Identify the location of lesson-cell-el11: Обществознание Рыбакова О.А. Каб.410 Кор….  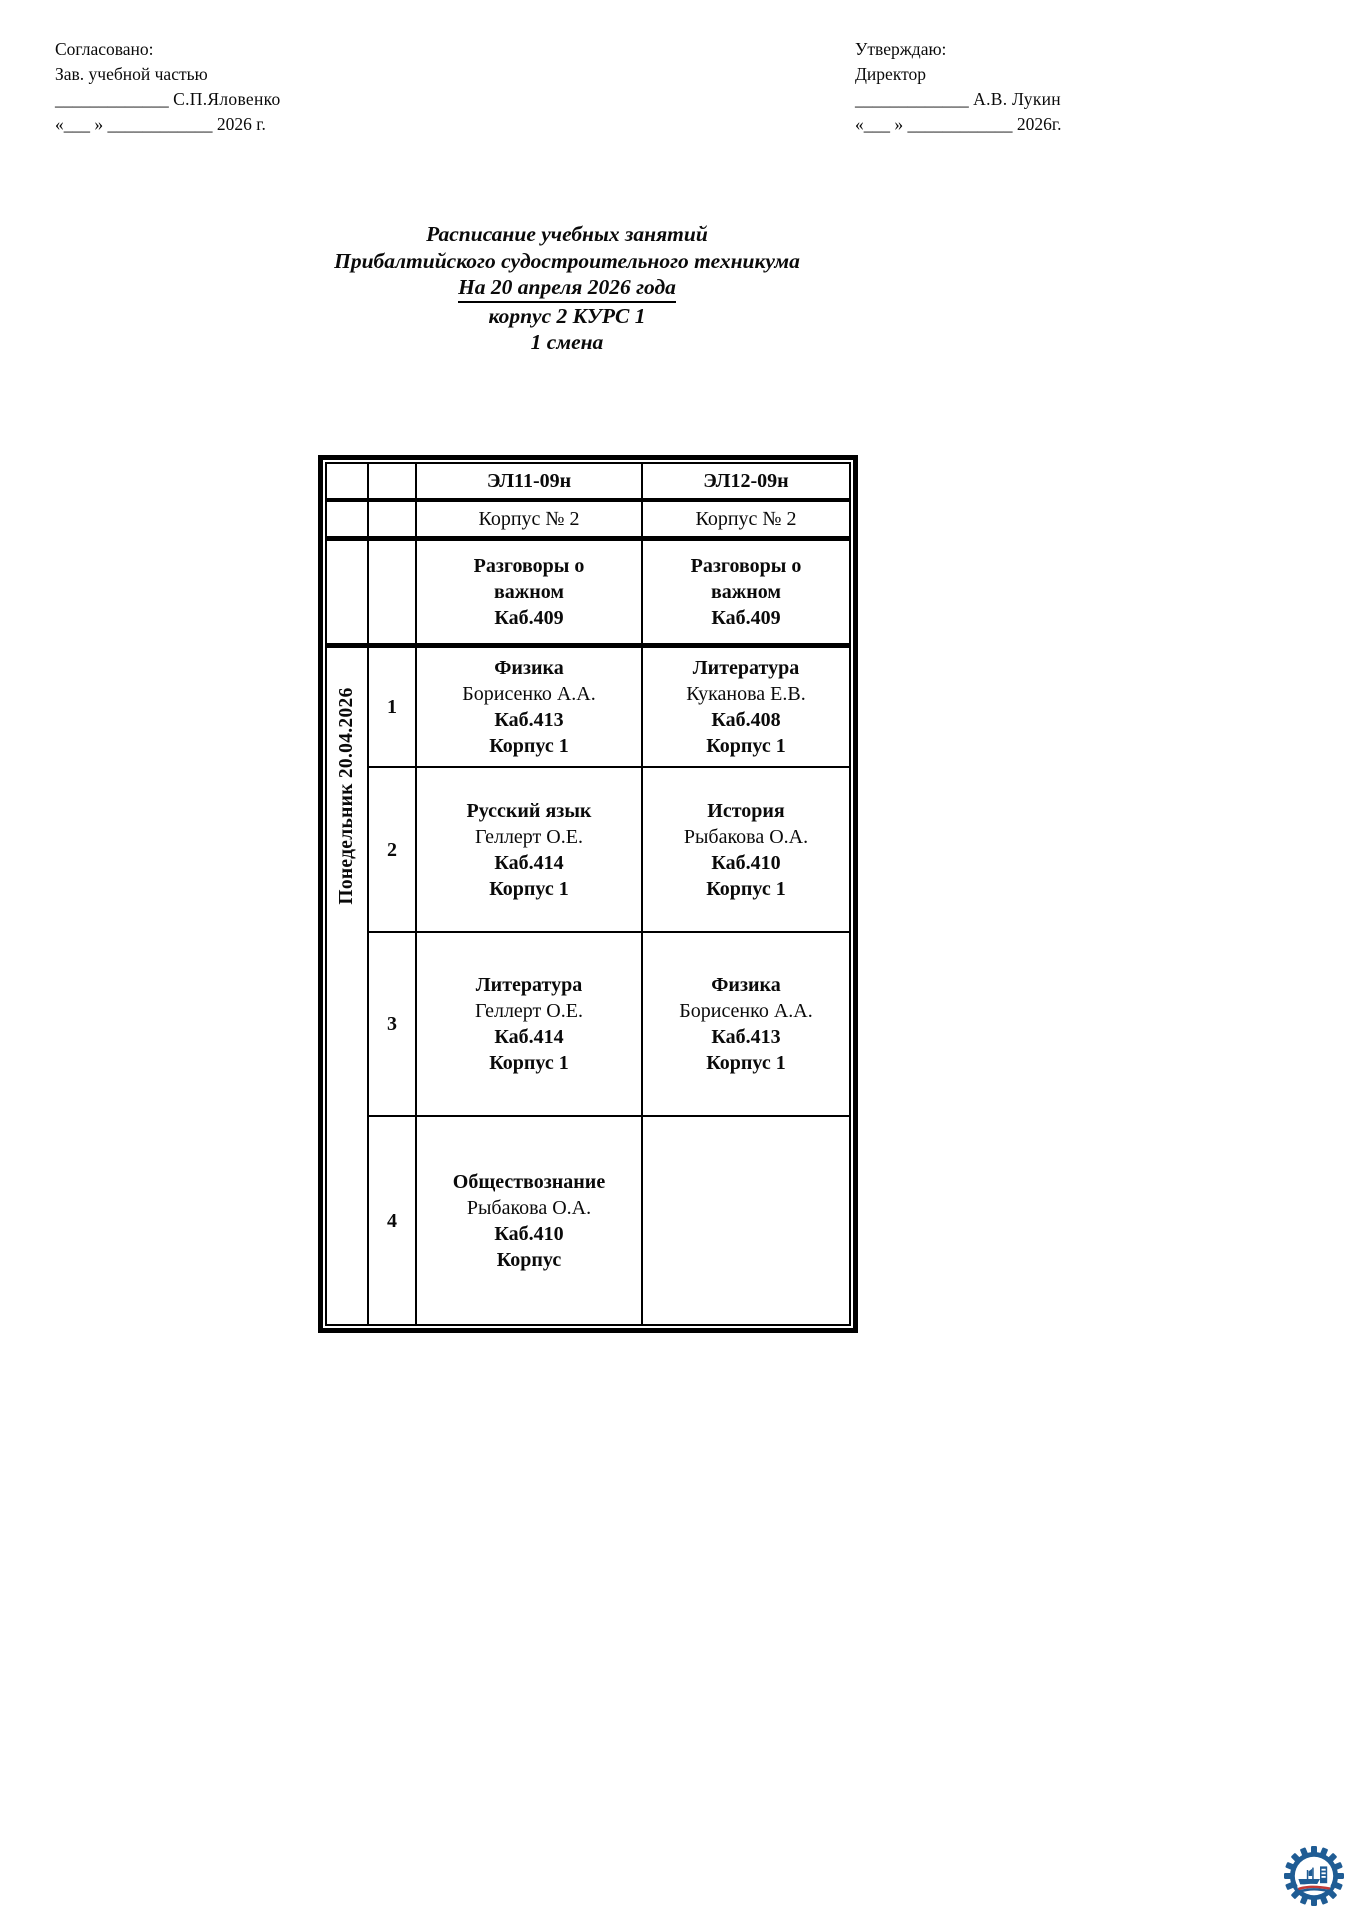
(529, 1220).